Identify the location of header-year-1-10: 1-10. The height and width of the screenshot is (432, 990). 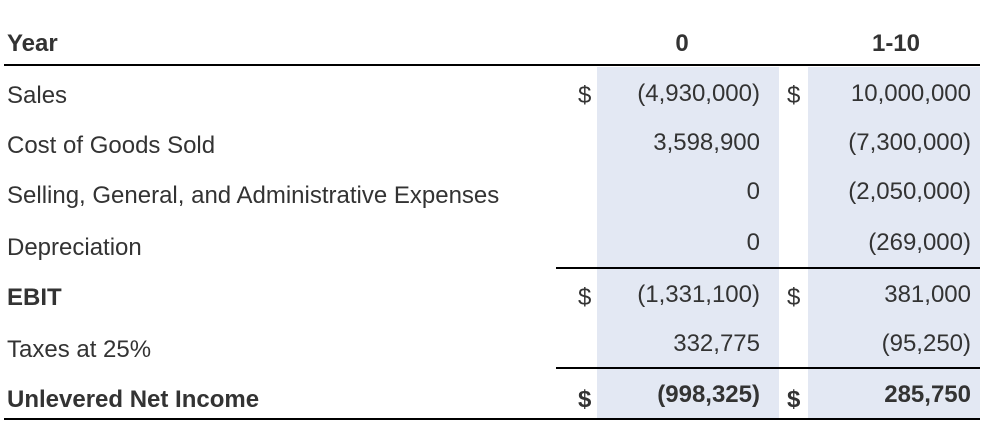
(896, 43).